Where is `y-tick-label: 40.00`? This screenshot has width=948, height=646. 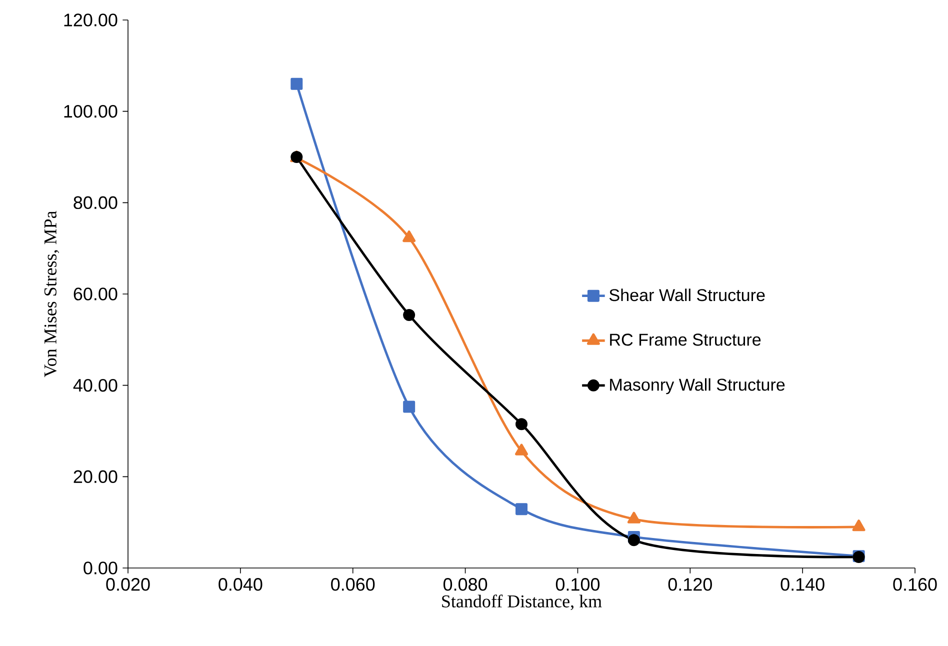 y-tick-label: 40.00 is located at coordinates (95, 385).